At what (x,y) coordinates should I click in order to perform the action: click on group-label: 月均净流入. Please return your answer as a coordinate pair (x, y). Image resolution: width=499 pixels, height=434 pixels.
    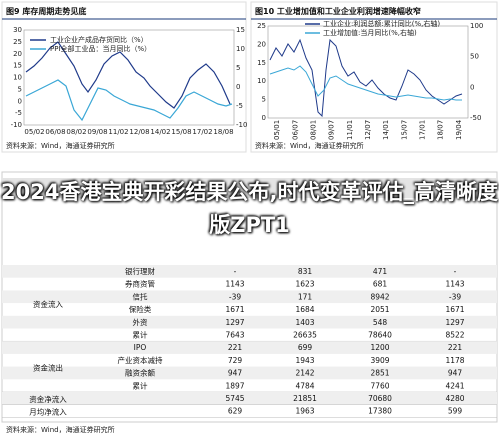
    Looking at the image, I should click on (48, 412).